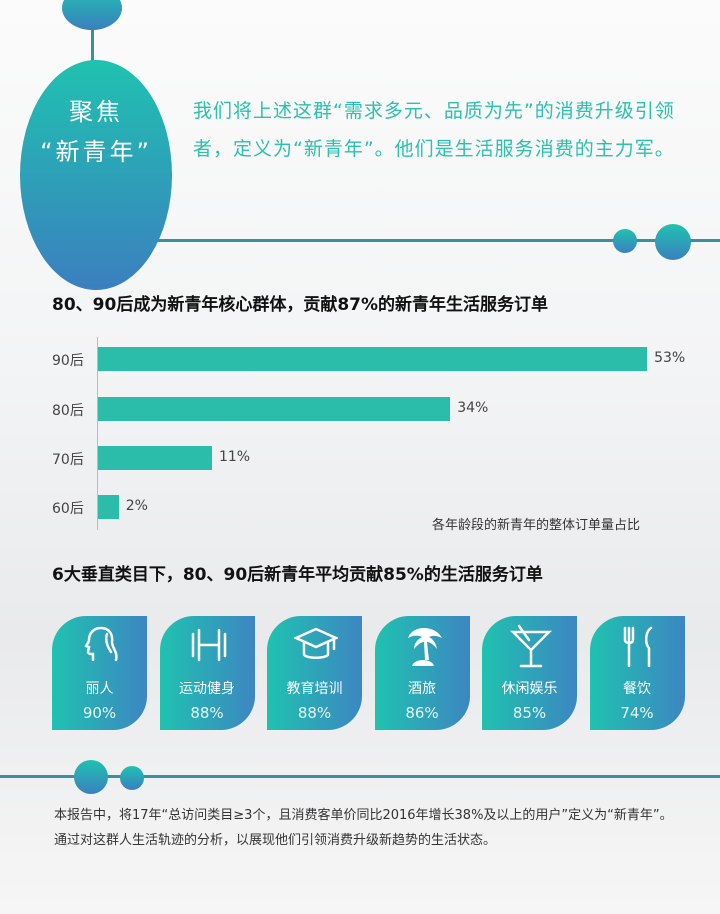  Describe the element at coordinates (68, 509) in the screenshot. I see `category-label: 60后` at that location.